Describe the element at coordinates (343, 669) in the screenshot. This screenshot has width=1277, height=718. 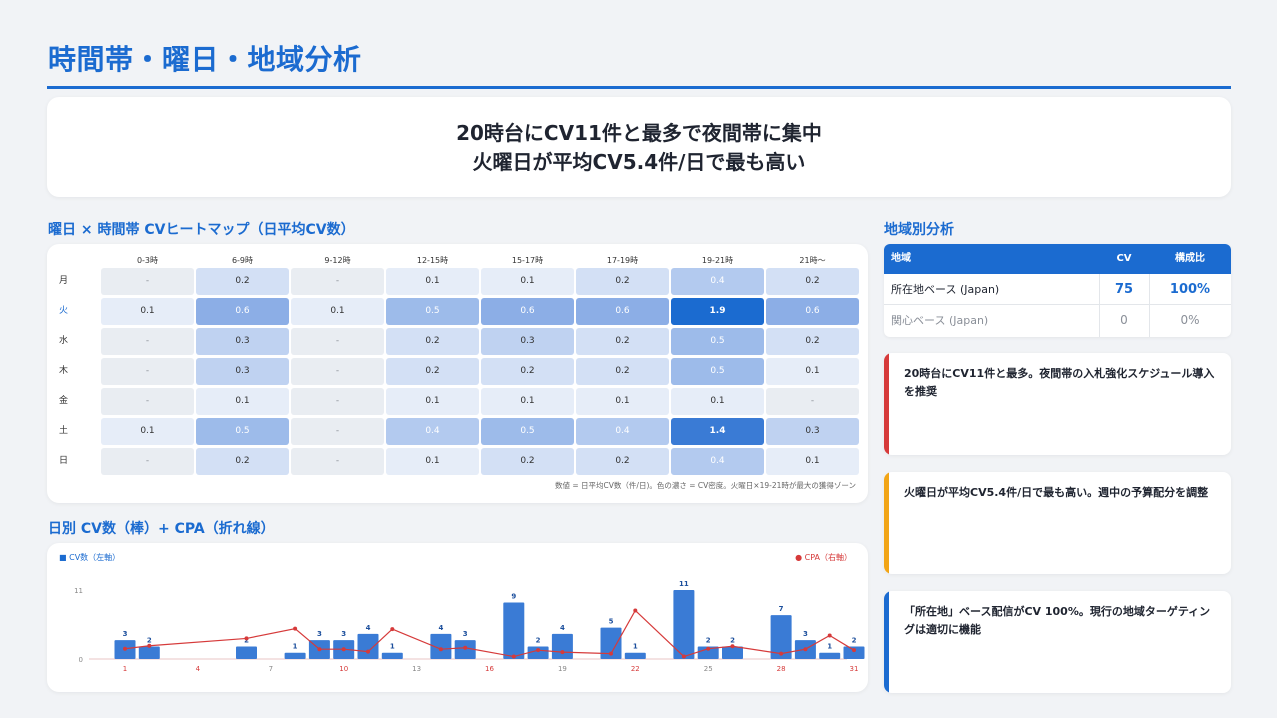
I see `x-tick-label: 10` at that location.